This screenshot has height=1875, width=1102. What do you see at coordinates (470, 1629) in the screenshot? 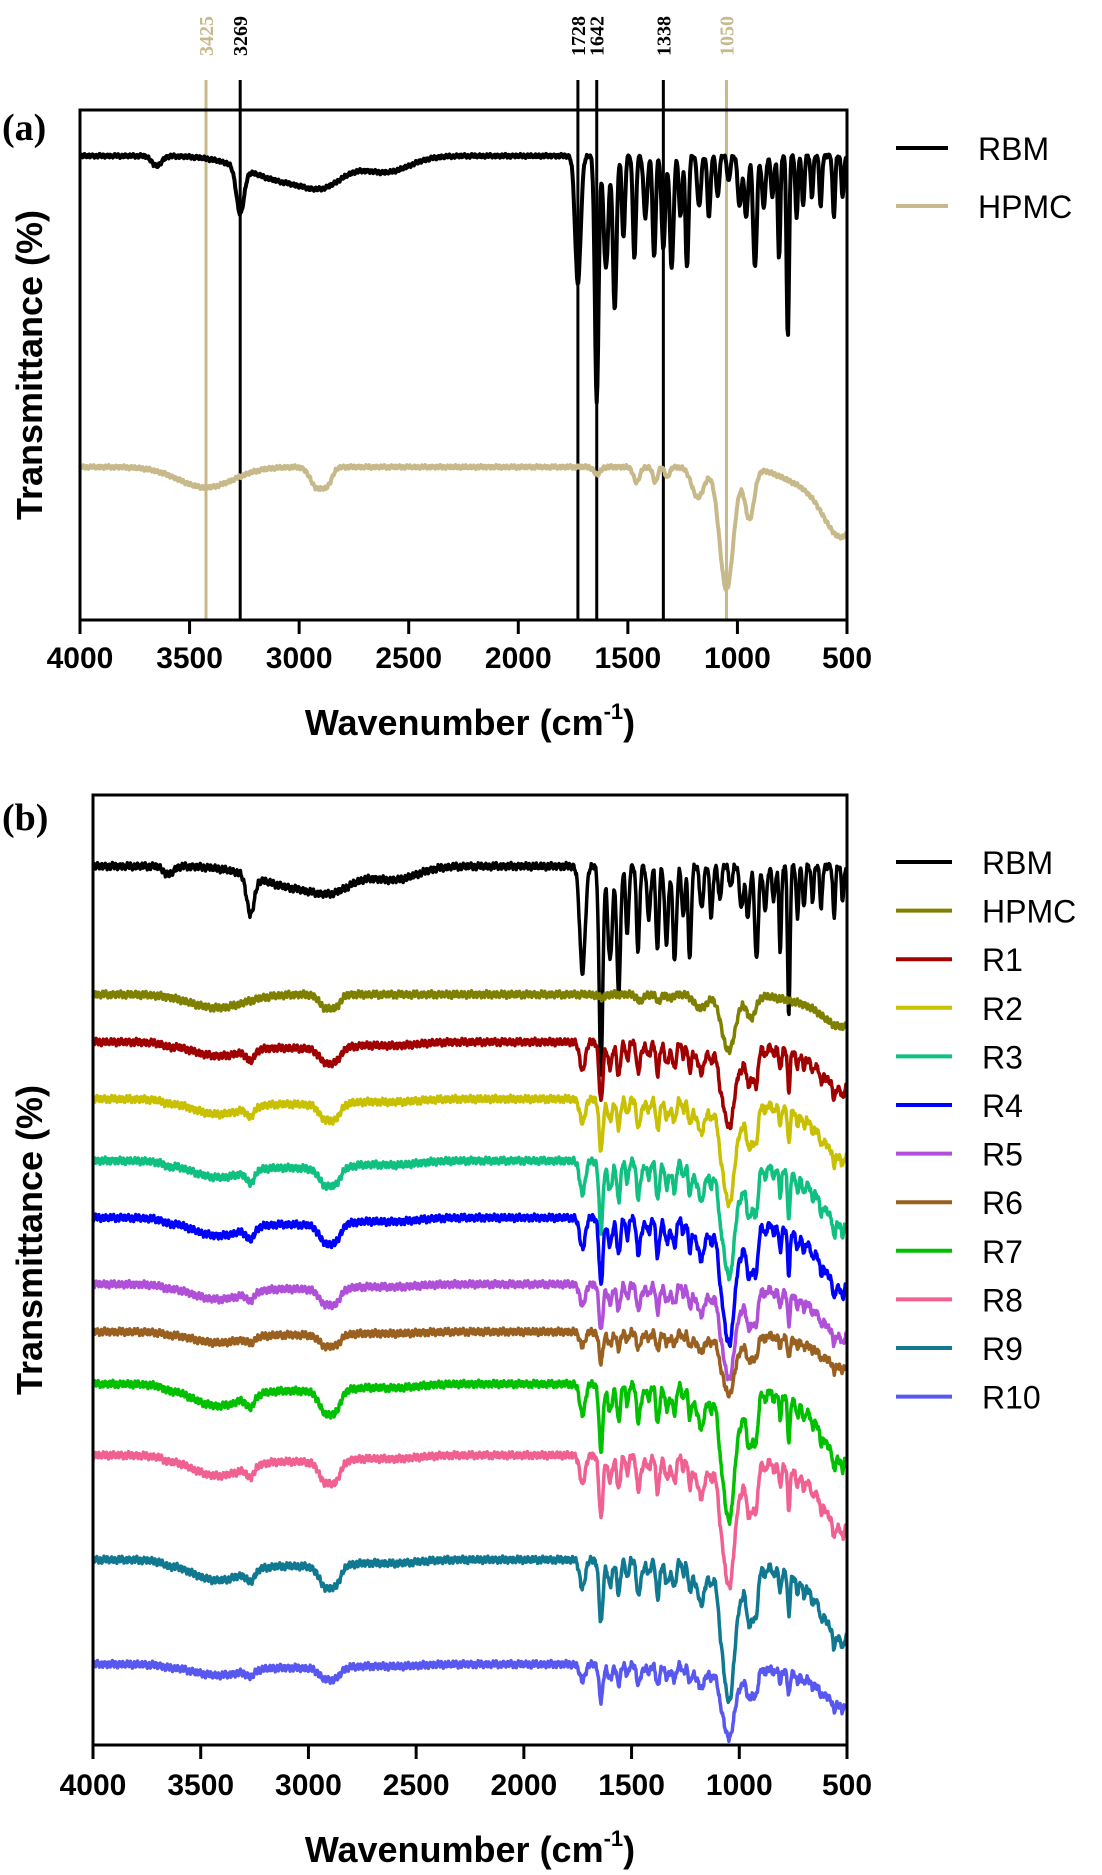
I see `series-line-r9` at bounding box center [470, 1629].